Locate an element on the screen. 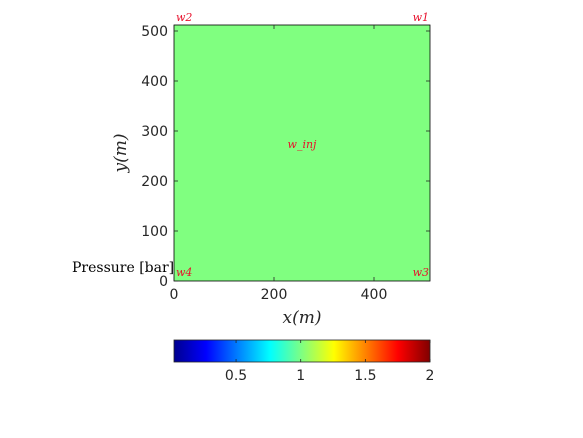  colorbar: 0.5 1 1.5 2 is located at coordinates (304, 361).